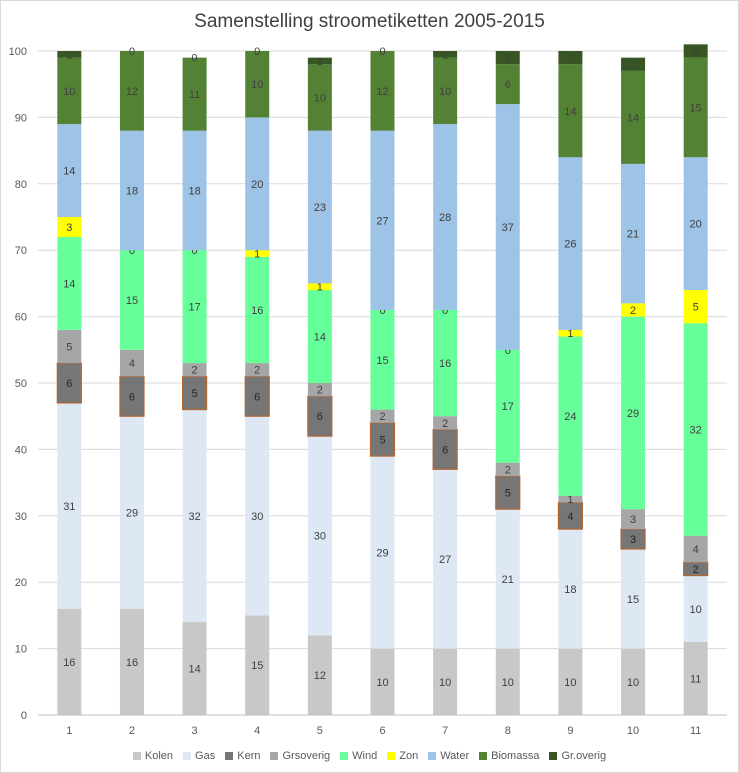 The height and width of the screenshot is (773, 739). I want to click on data-label: 18, so click(570, 590).